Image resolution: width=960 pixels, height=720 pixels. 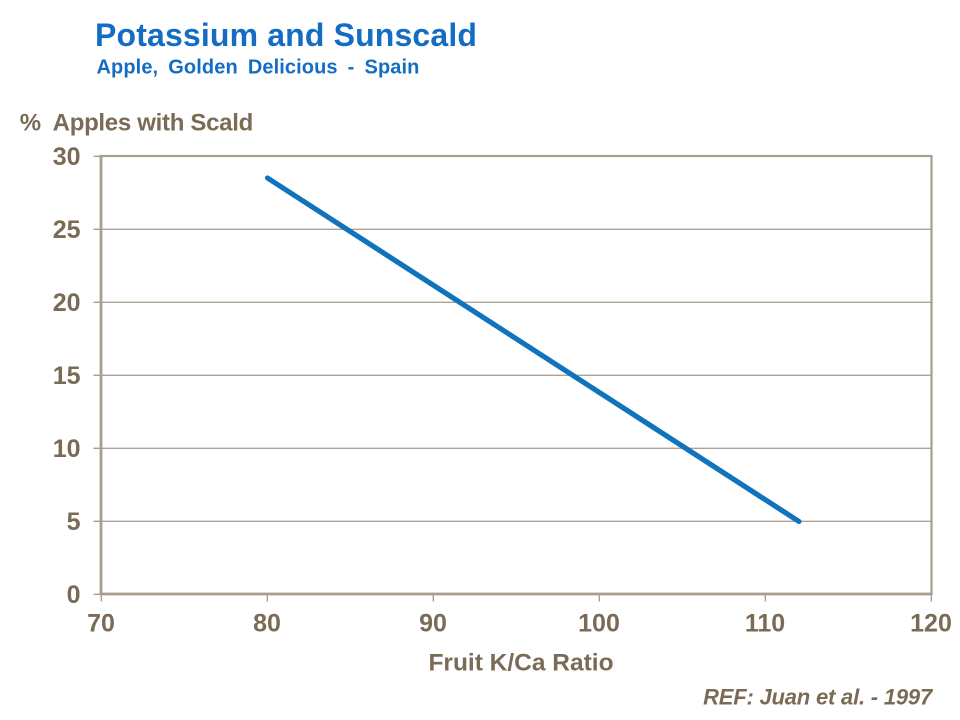 What do you see at coordinates (765, 624) in the screenshot?
I see `svg-text: 110` at bounding box center [765, 624].